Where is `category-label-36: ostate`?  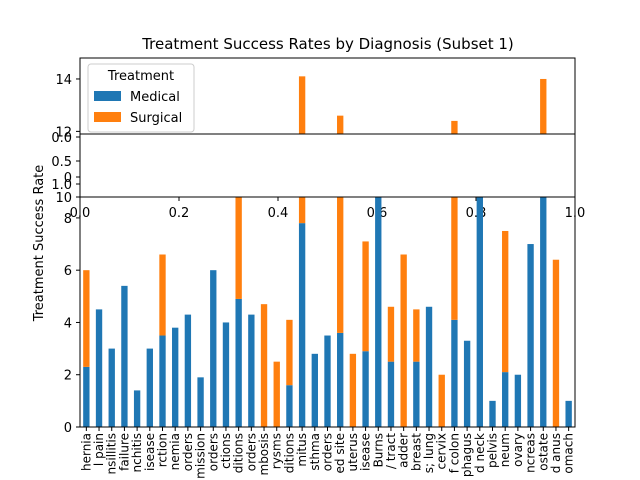
category-label-36: ostate is located at coordinates (543, 452).